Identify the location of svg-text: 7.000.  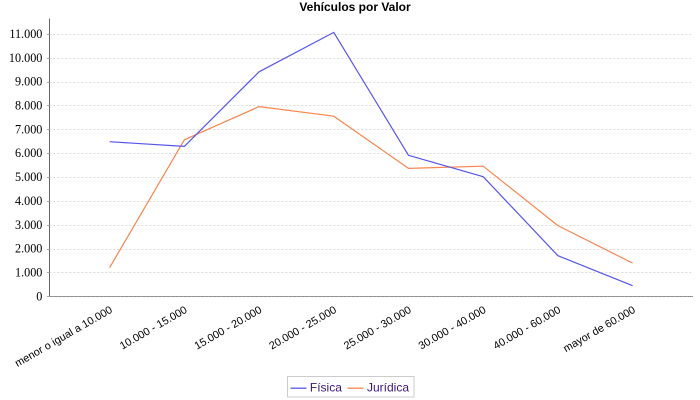
(28, 129).